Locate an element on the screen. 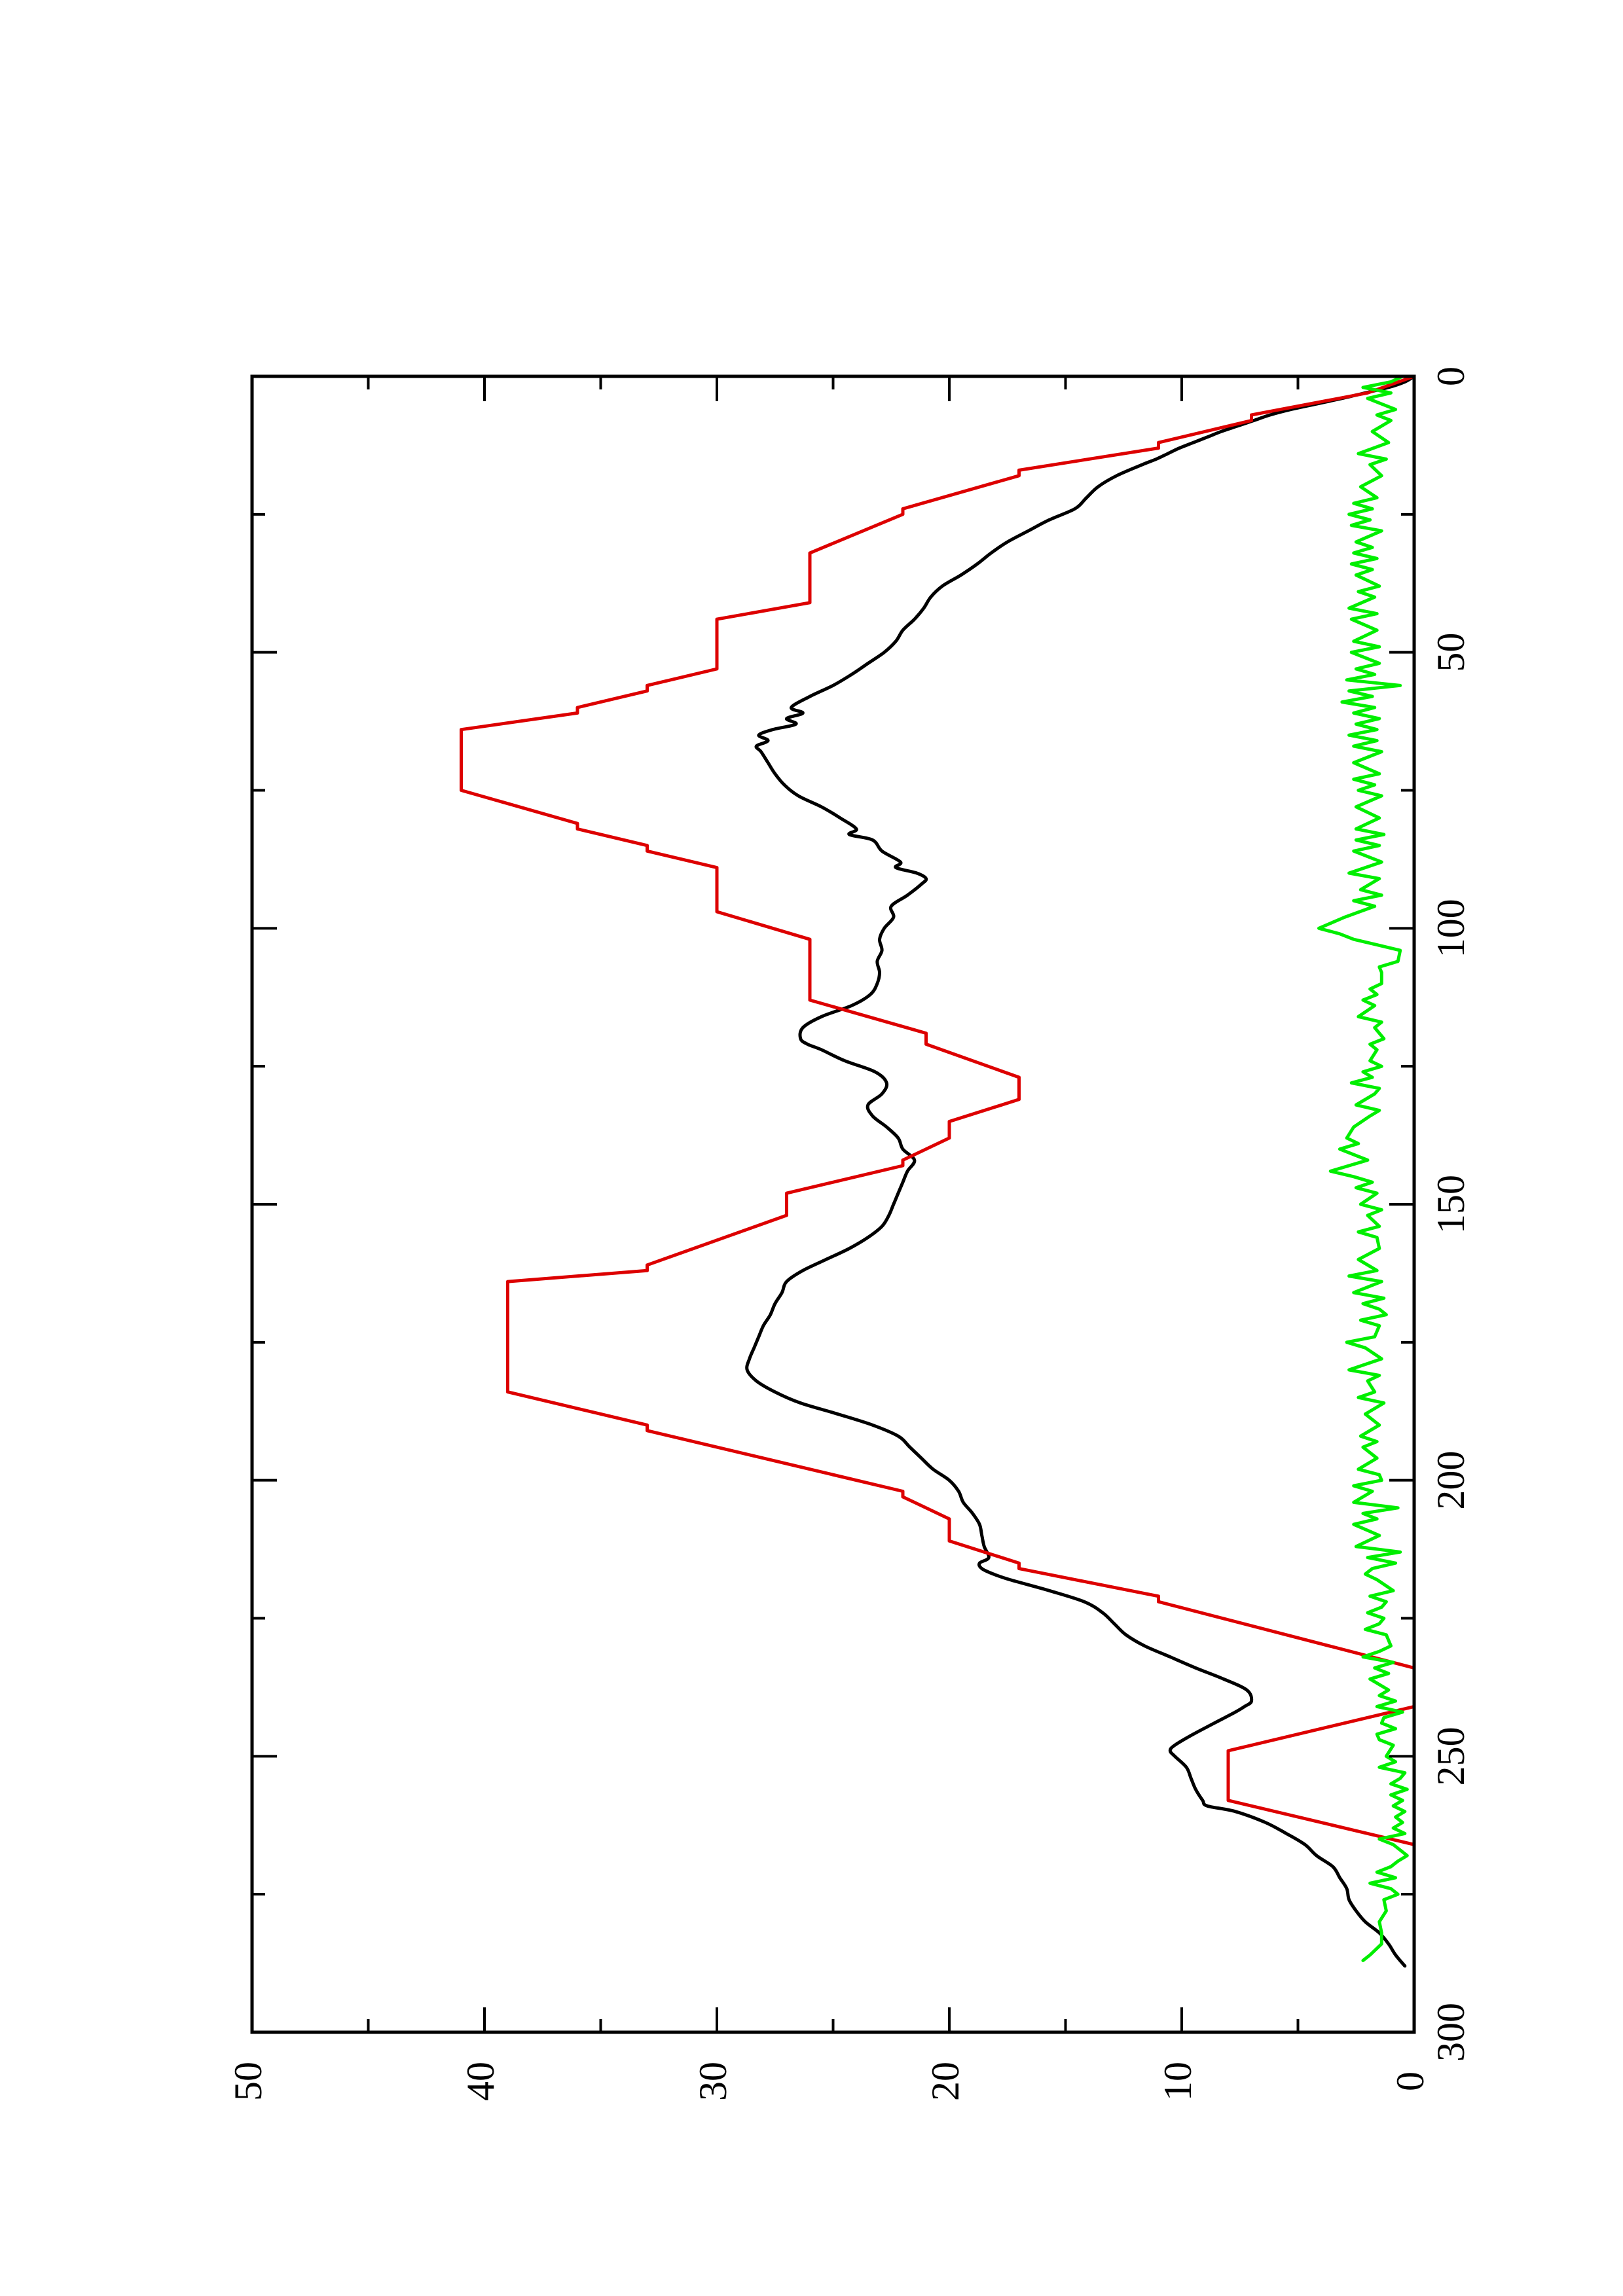 The width and height of the screenshot is (1623, 2296). y-tick-label-20: 20 is located at coordinates (945, 2081).